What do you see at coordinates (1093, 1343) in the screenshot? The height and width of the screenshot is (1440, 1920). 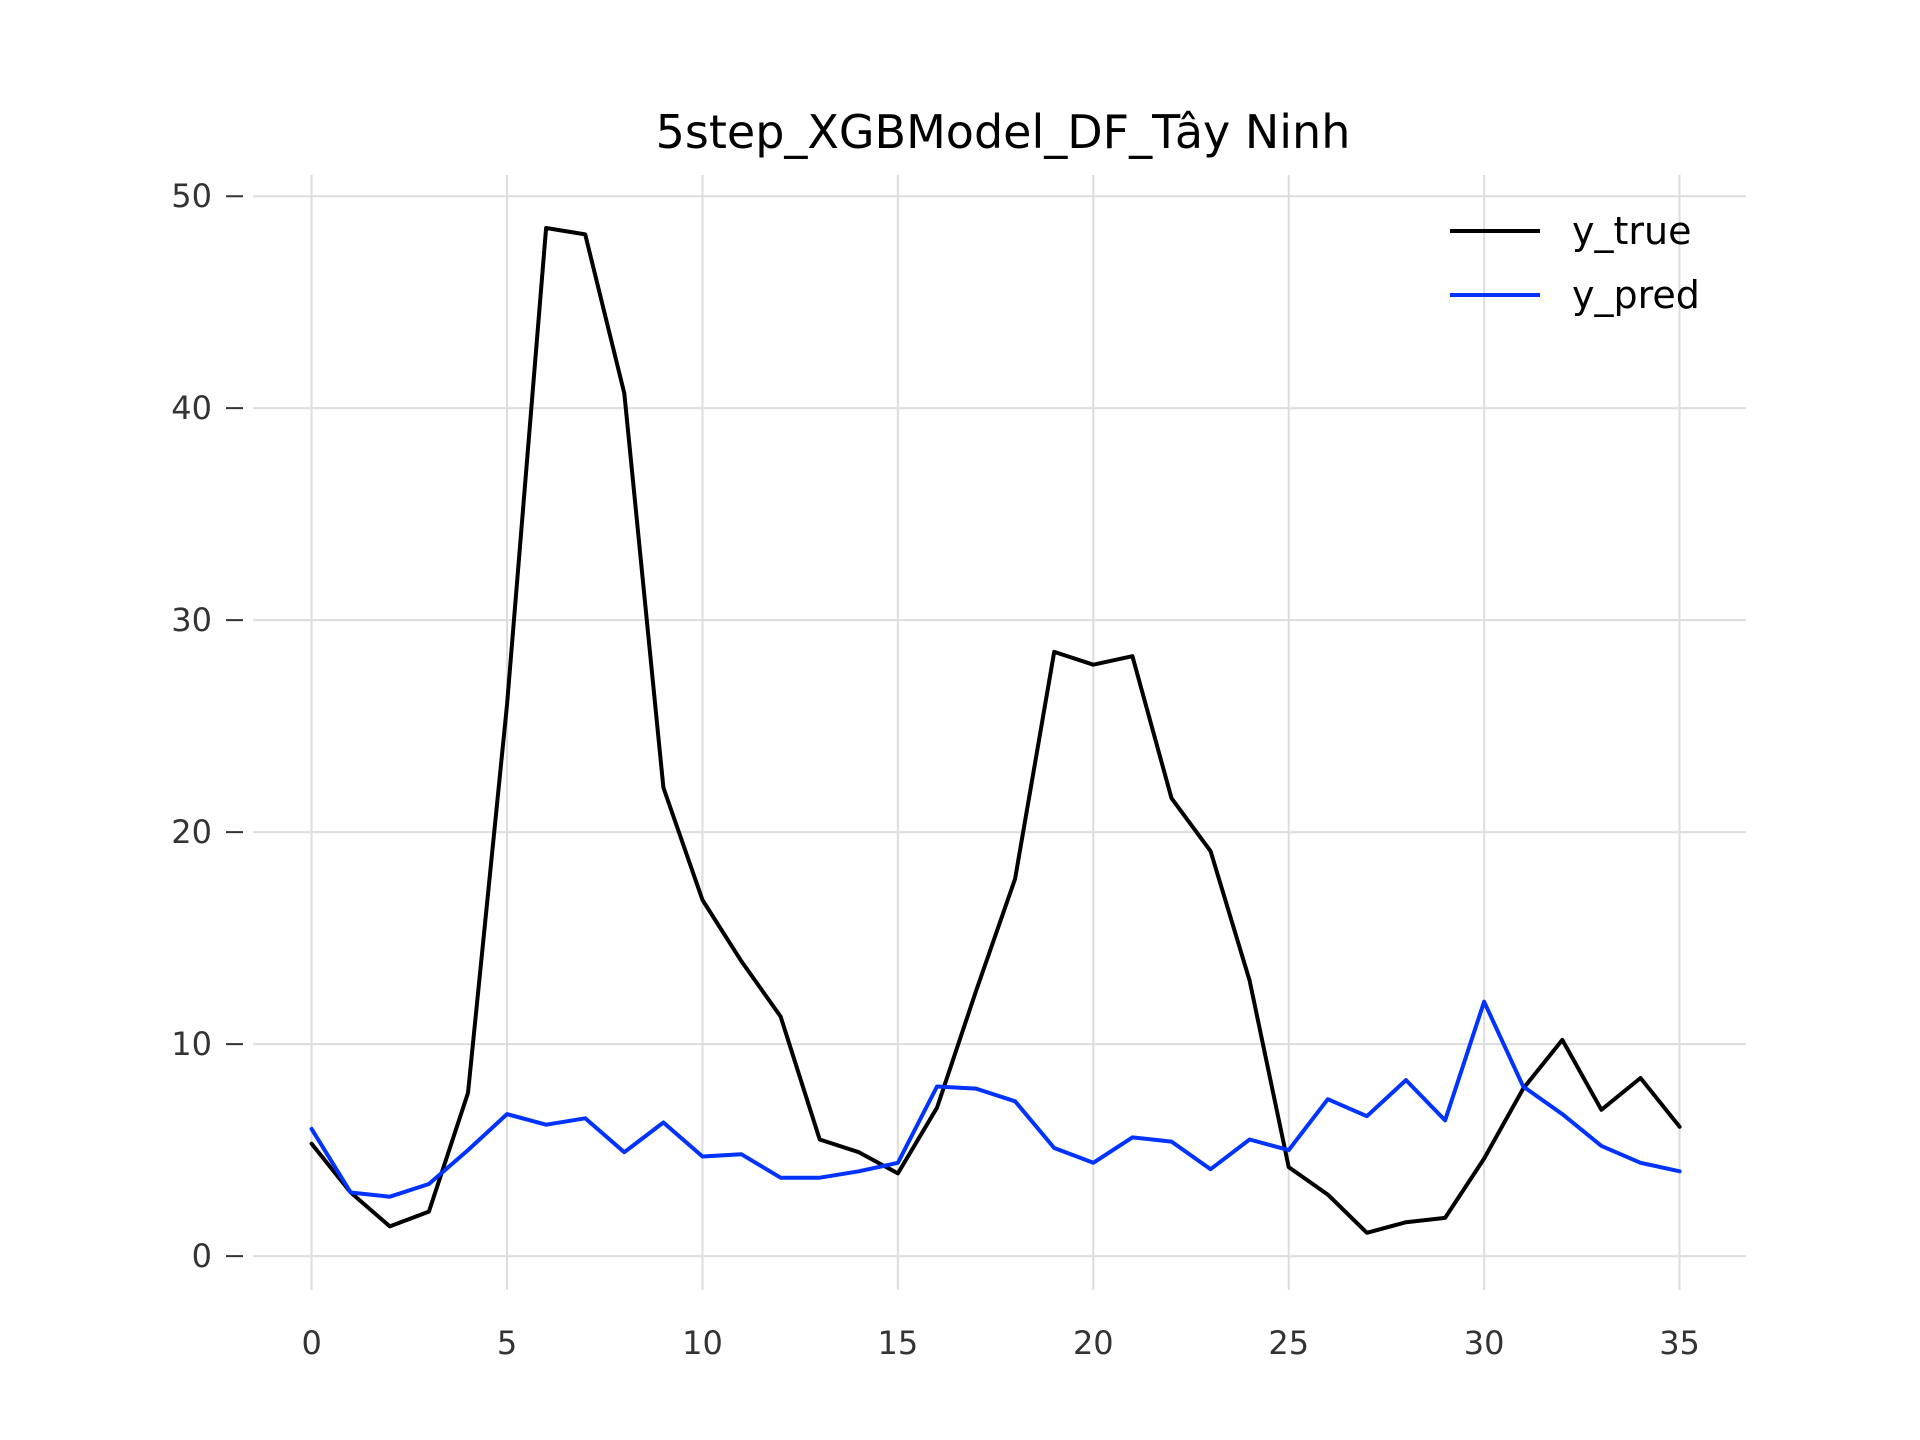 I see `x-tick-label: 20` at bounding box center [1093, 1343].